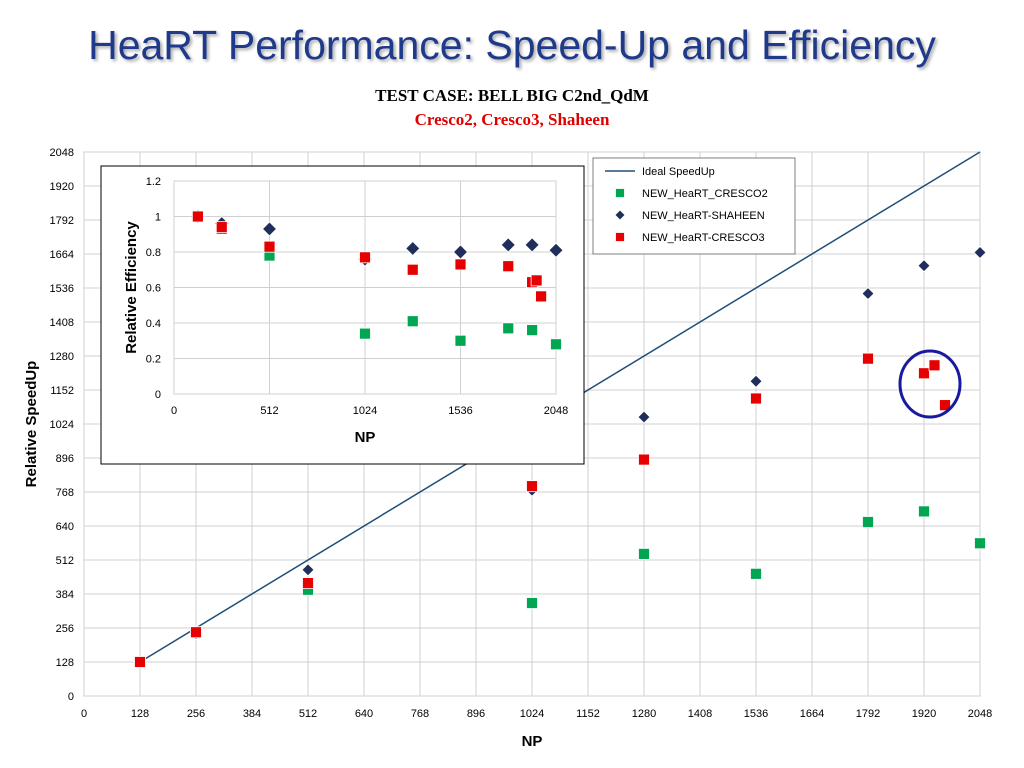 The image size is (1024, 768). What do you see at coordinates (694, 206) in the screenshot?
I see `legend-box` at bounding box center [694, 206].